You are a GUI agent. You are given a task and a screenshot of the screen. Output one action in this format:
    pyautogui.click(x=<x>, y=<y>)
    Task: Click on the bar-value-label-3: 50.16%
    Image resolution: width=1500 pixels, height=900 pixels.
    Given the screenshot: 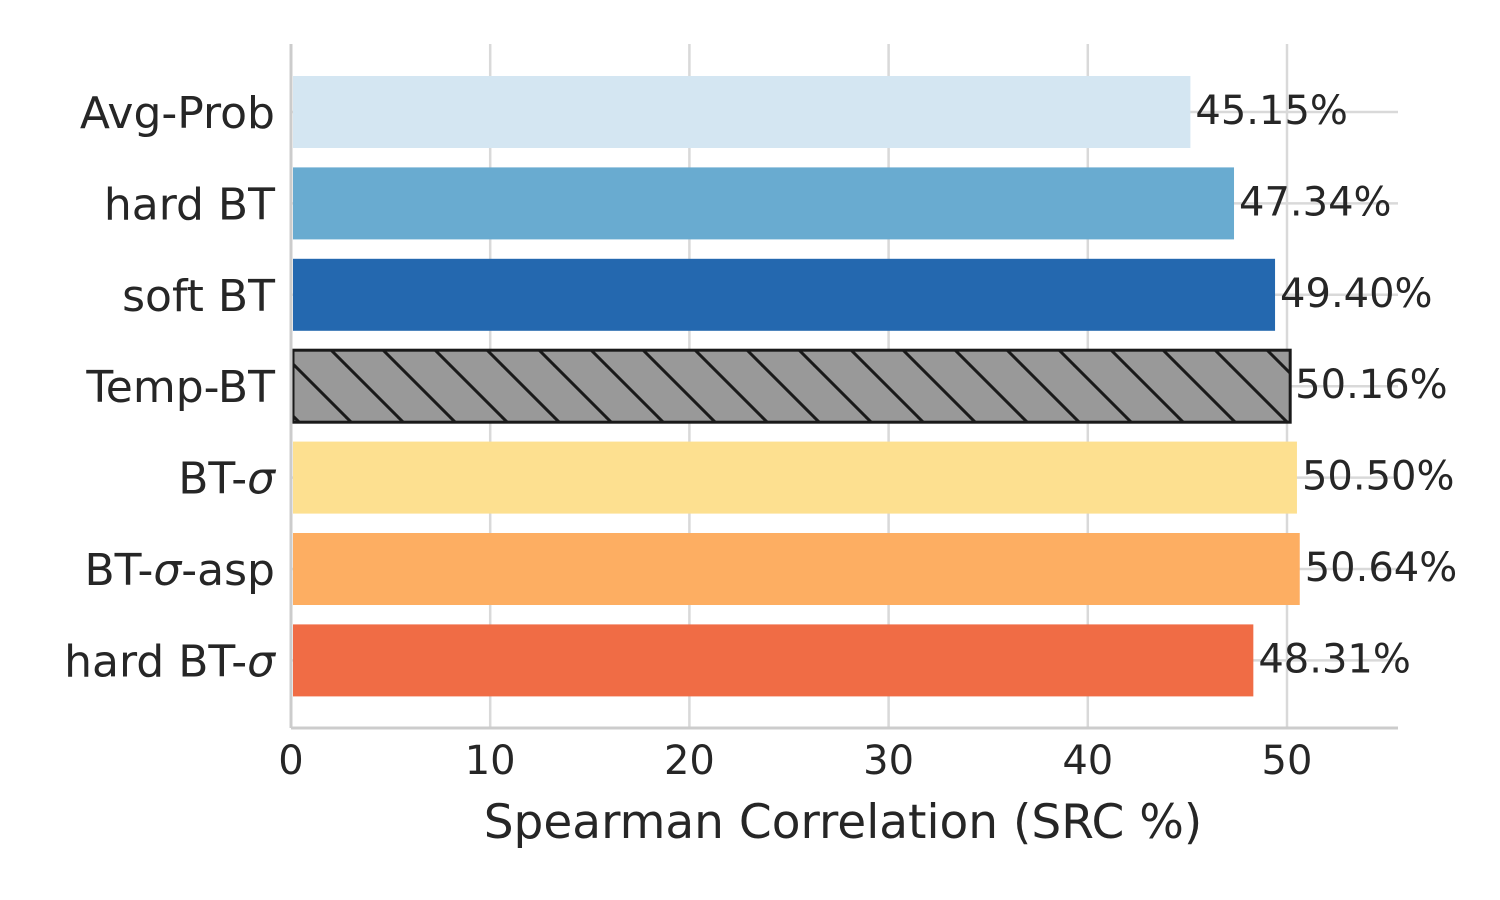 What is the action you would take?
    pyautogui.click(x=1371, y=385)
    